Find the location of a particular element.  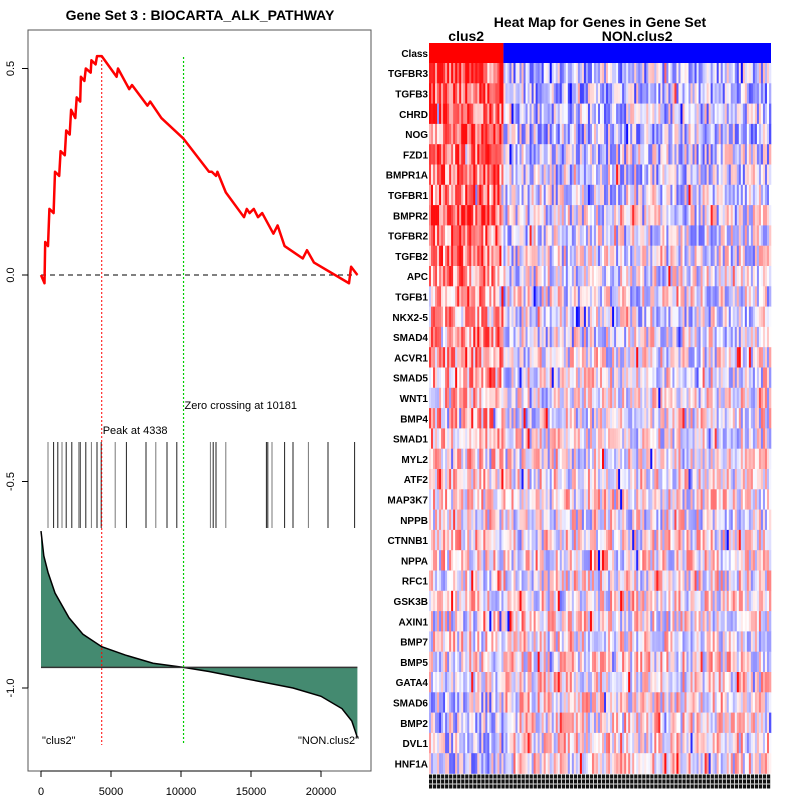

x-tick-label: 10000 is located at coordinates (181, 792).